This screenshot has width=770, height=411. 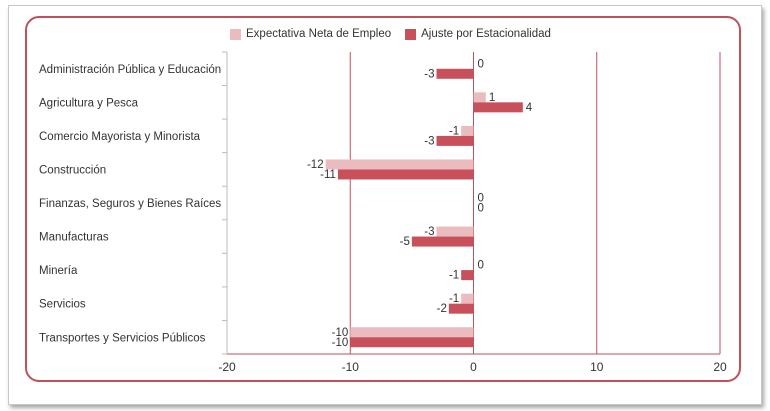 What do you see at coordinates (351, 367) in the screenshot?
I see `x-tick-label-1: -10` at bounding box center [351, 367].